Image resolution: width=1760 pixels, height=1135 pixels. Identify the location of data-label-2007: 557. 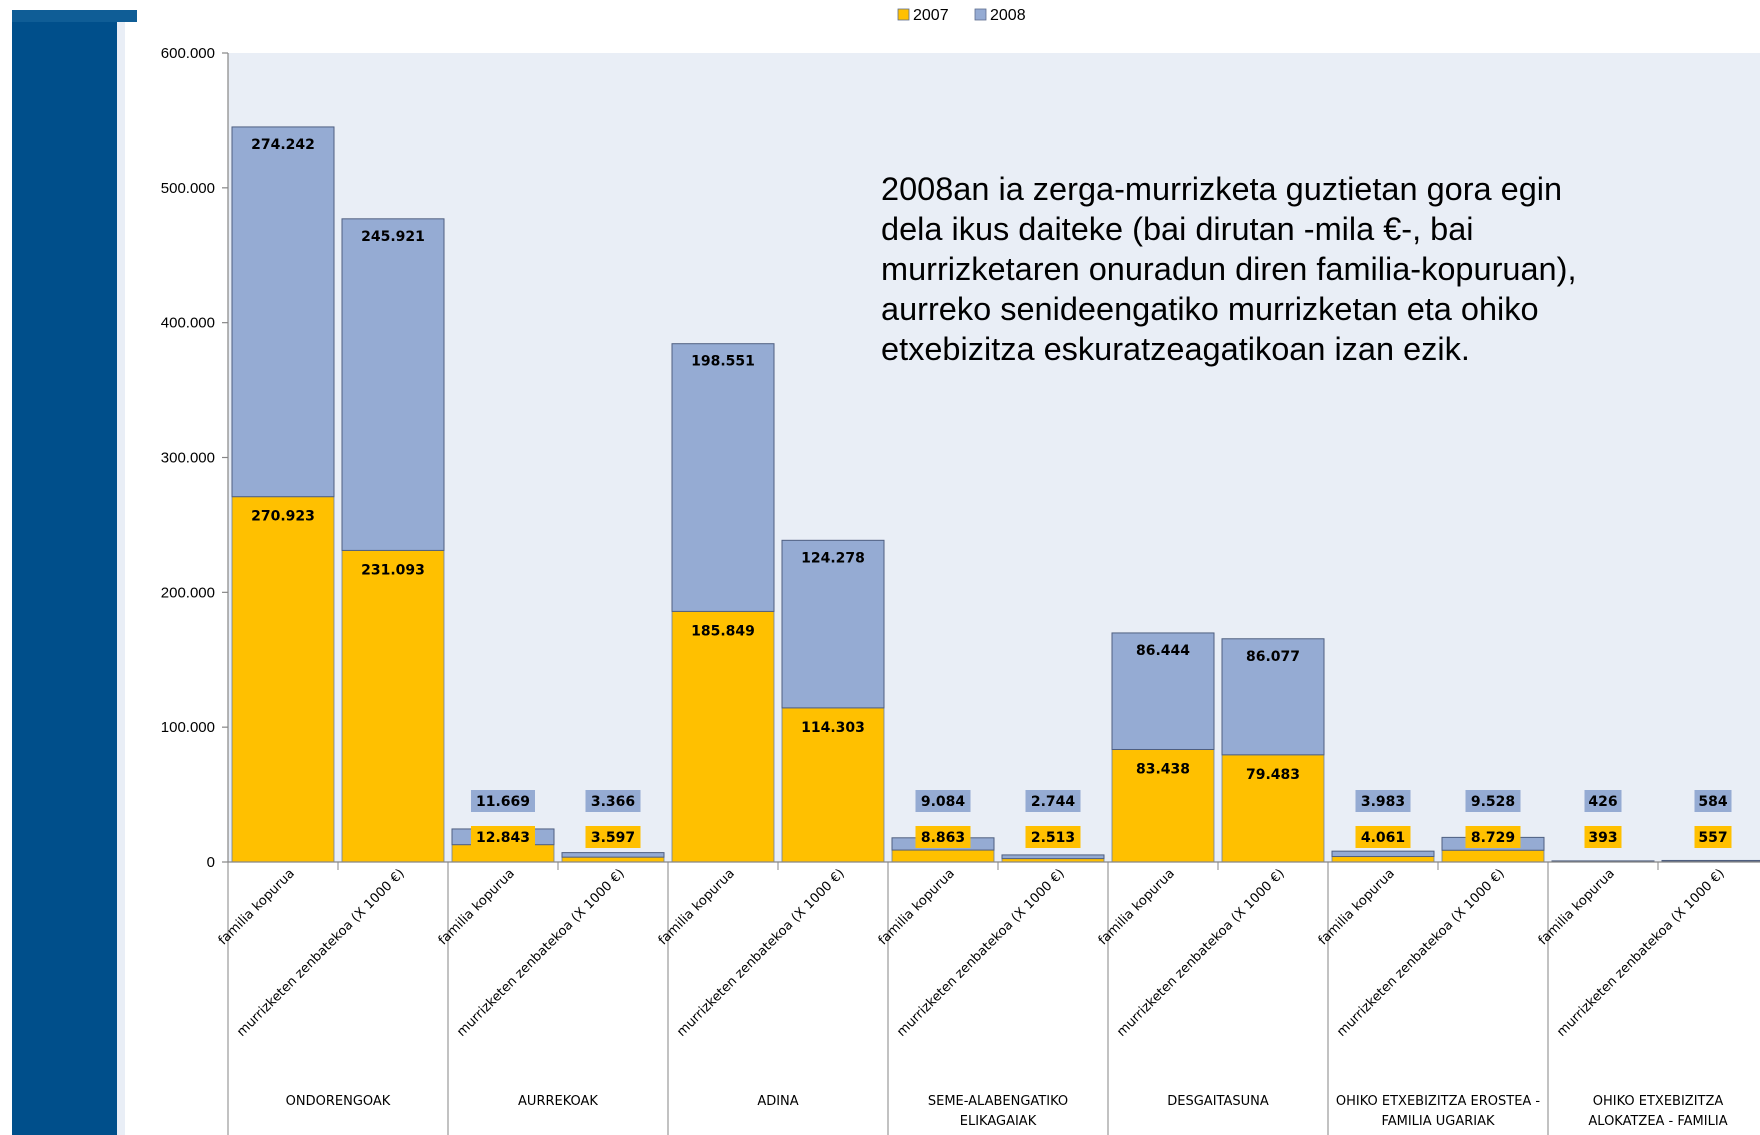
(1712, 838).